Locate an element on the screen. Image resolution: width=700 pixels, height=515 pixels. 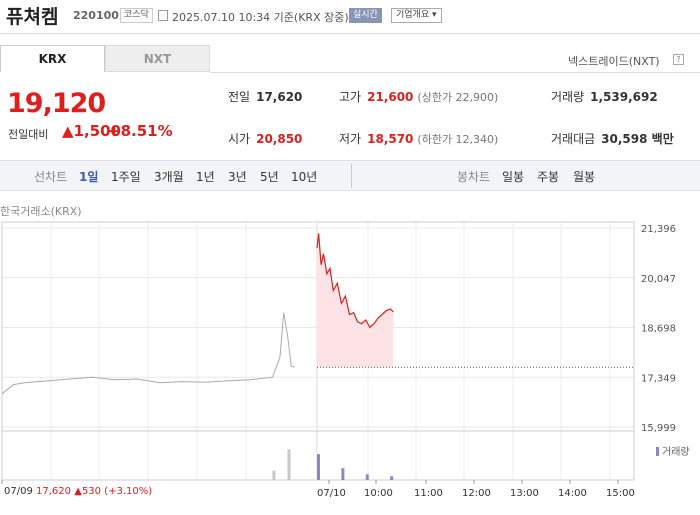
quote-amount: 거래대금 30,598 백만 is located at coordinates (612, 138).